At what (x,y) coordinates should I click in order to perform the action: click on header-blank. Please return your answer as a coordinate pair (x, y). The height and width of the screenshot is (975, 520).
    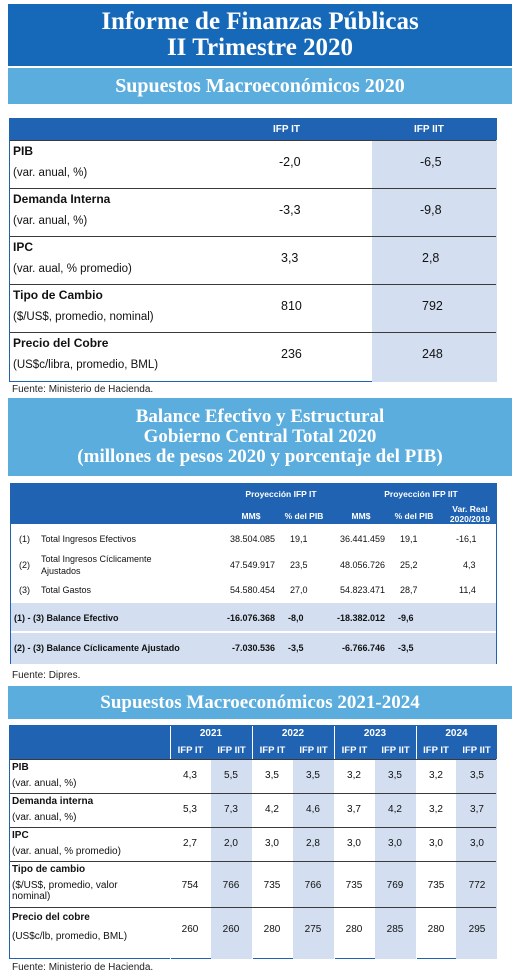
    Looking at the image, I should click on (90, 734).